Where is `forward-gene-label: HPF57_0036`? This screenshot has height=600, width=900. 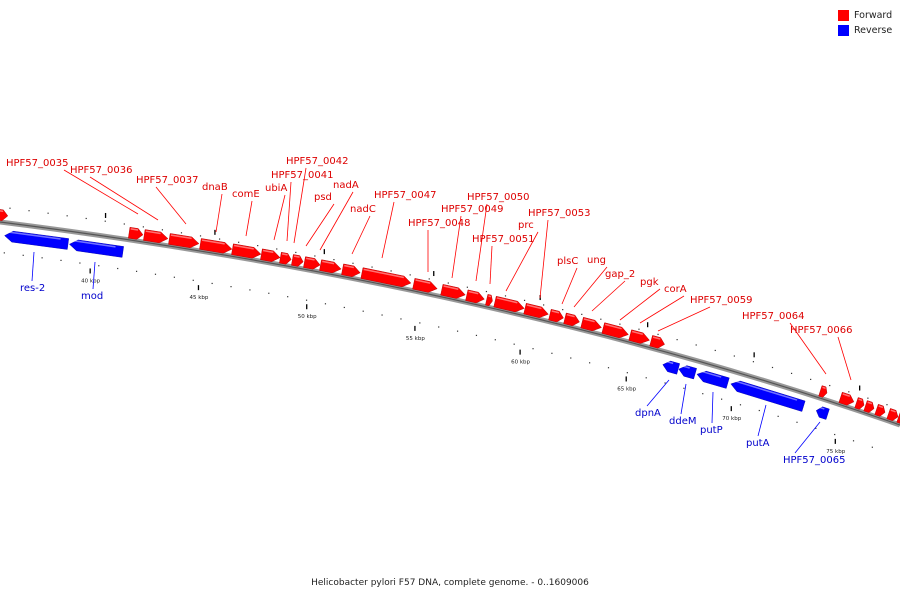 forward-gene-label: HPF57_0036 is located at coordinates (101, 170).